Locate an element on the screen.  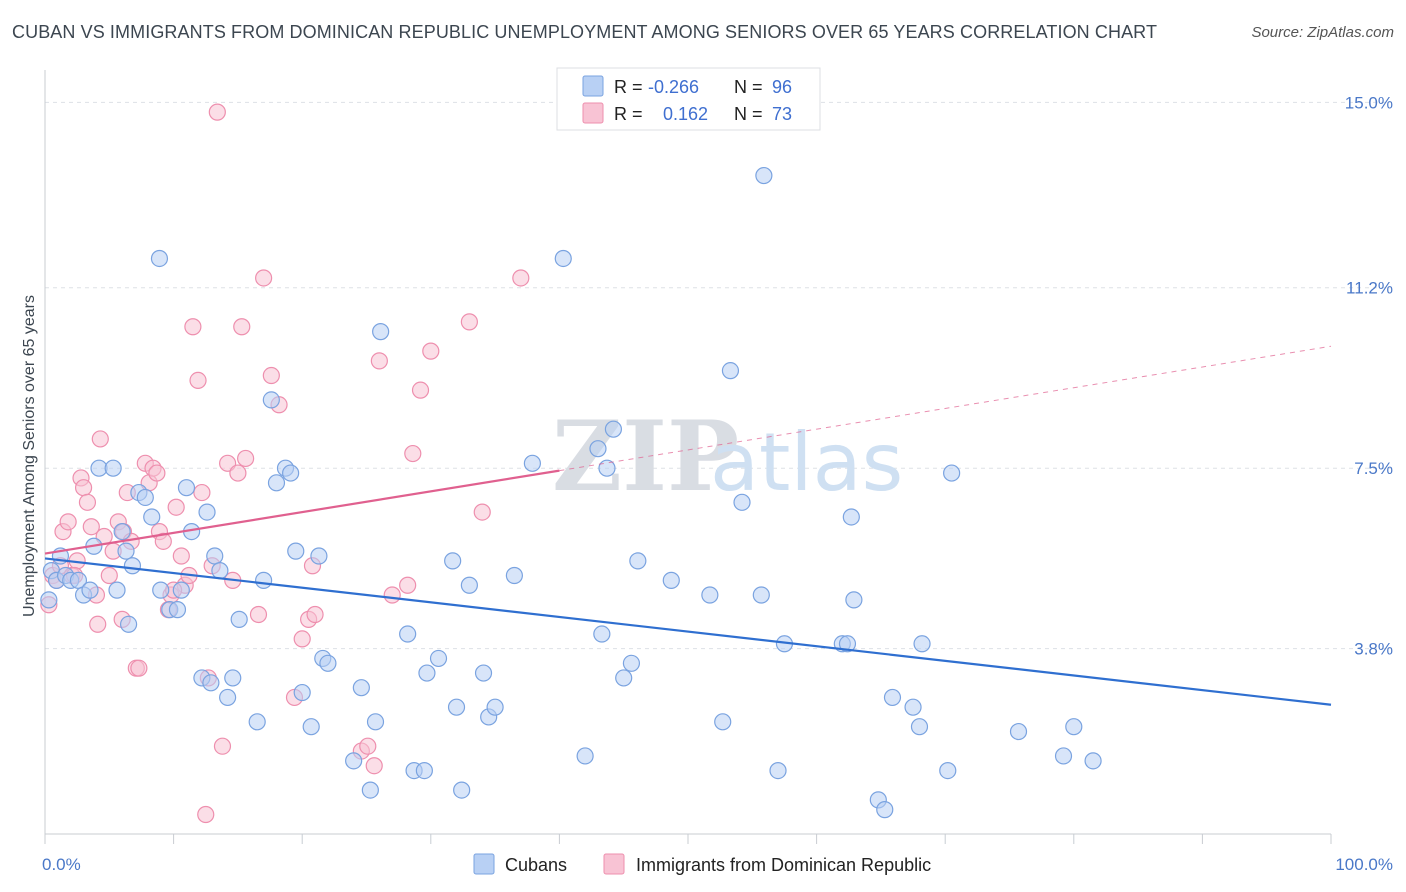
legend-swatch-dominican is located at coordinates (614, 864).